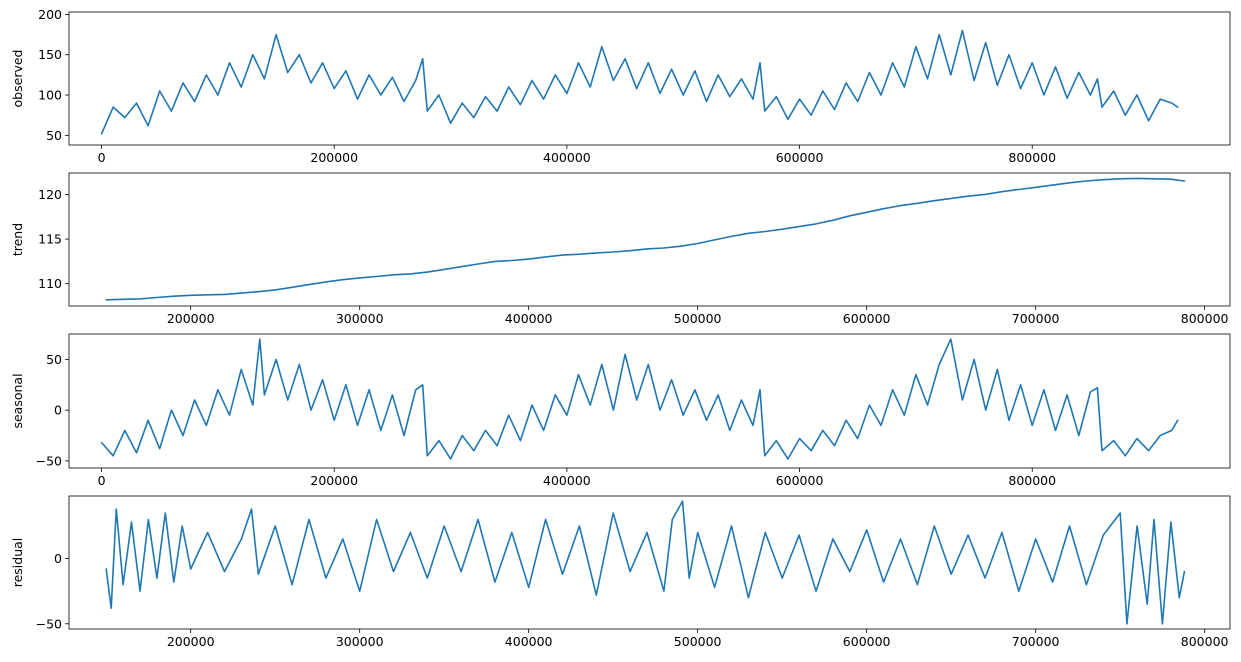  What do you see at coordinates (49, 623) in the screenshot?
I see `residual-y-tick-label: −50` at bounding box center [49, 623].